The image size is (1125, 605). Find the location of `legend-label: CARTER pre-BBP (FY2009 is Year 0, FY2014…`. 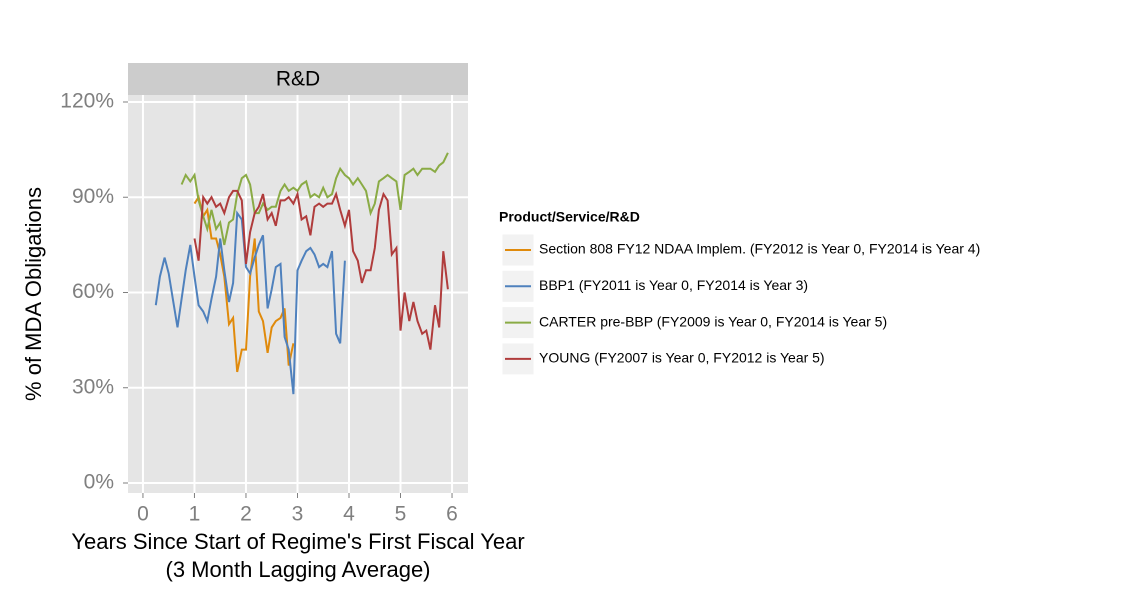

legend-label: CARTER pre-BBP (FY2009 is Year 0, FY2014… is located at coordinates (713, 321).